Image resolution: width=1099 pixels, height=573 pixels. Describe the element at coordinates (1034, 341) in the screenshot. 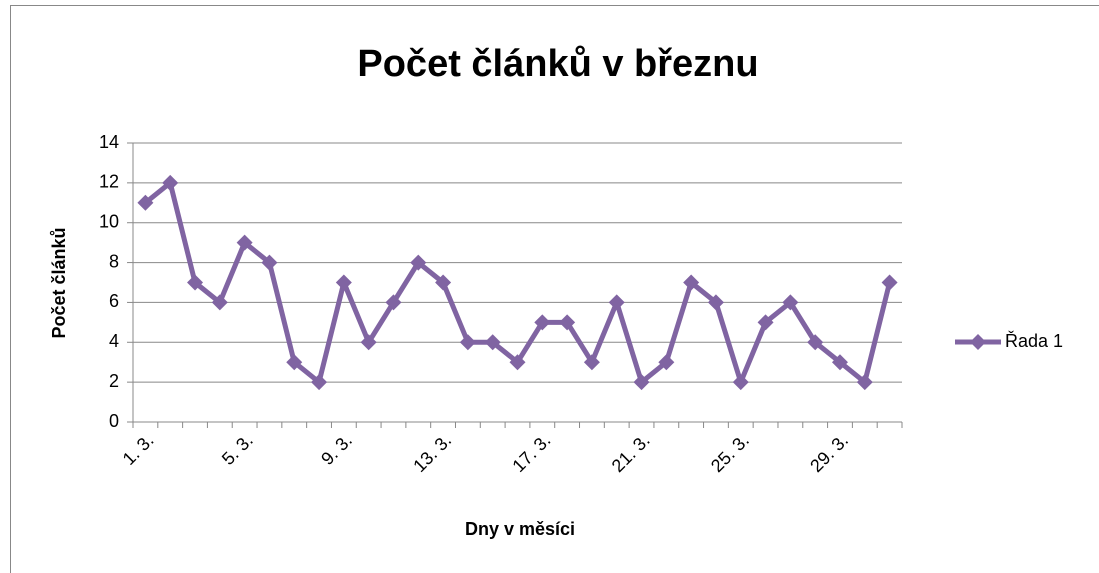

I see `legend-label: Řada 1` at that location.